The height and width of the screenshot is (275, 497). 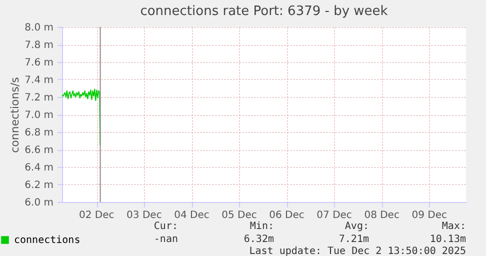 I want to click on x-tick-label: 07 Dec, so click(x=334, y=215).